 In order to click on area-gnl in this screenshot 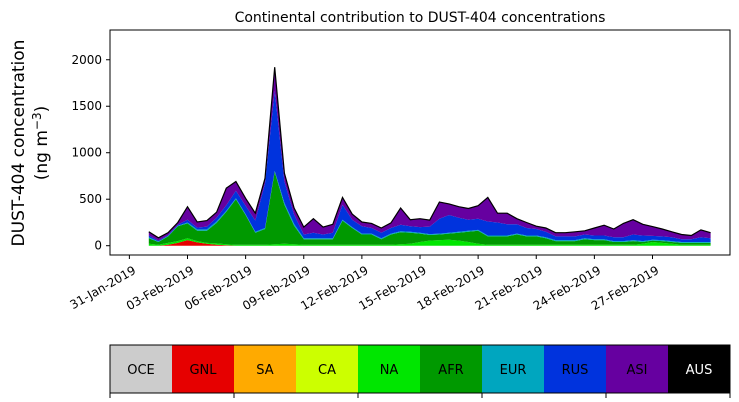, I will do `click(429, 243)`.